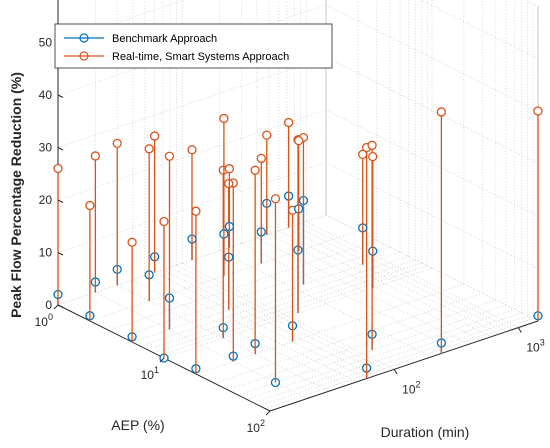 Image resolution: width=550 pixels, height=448 pixels. I want to click on legend-marker-benchmark, so click(84, 38).